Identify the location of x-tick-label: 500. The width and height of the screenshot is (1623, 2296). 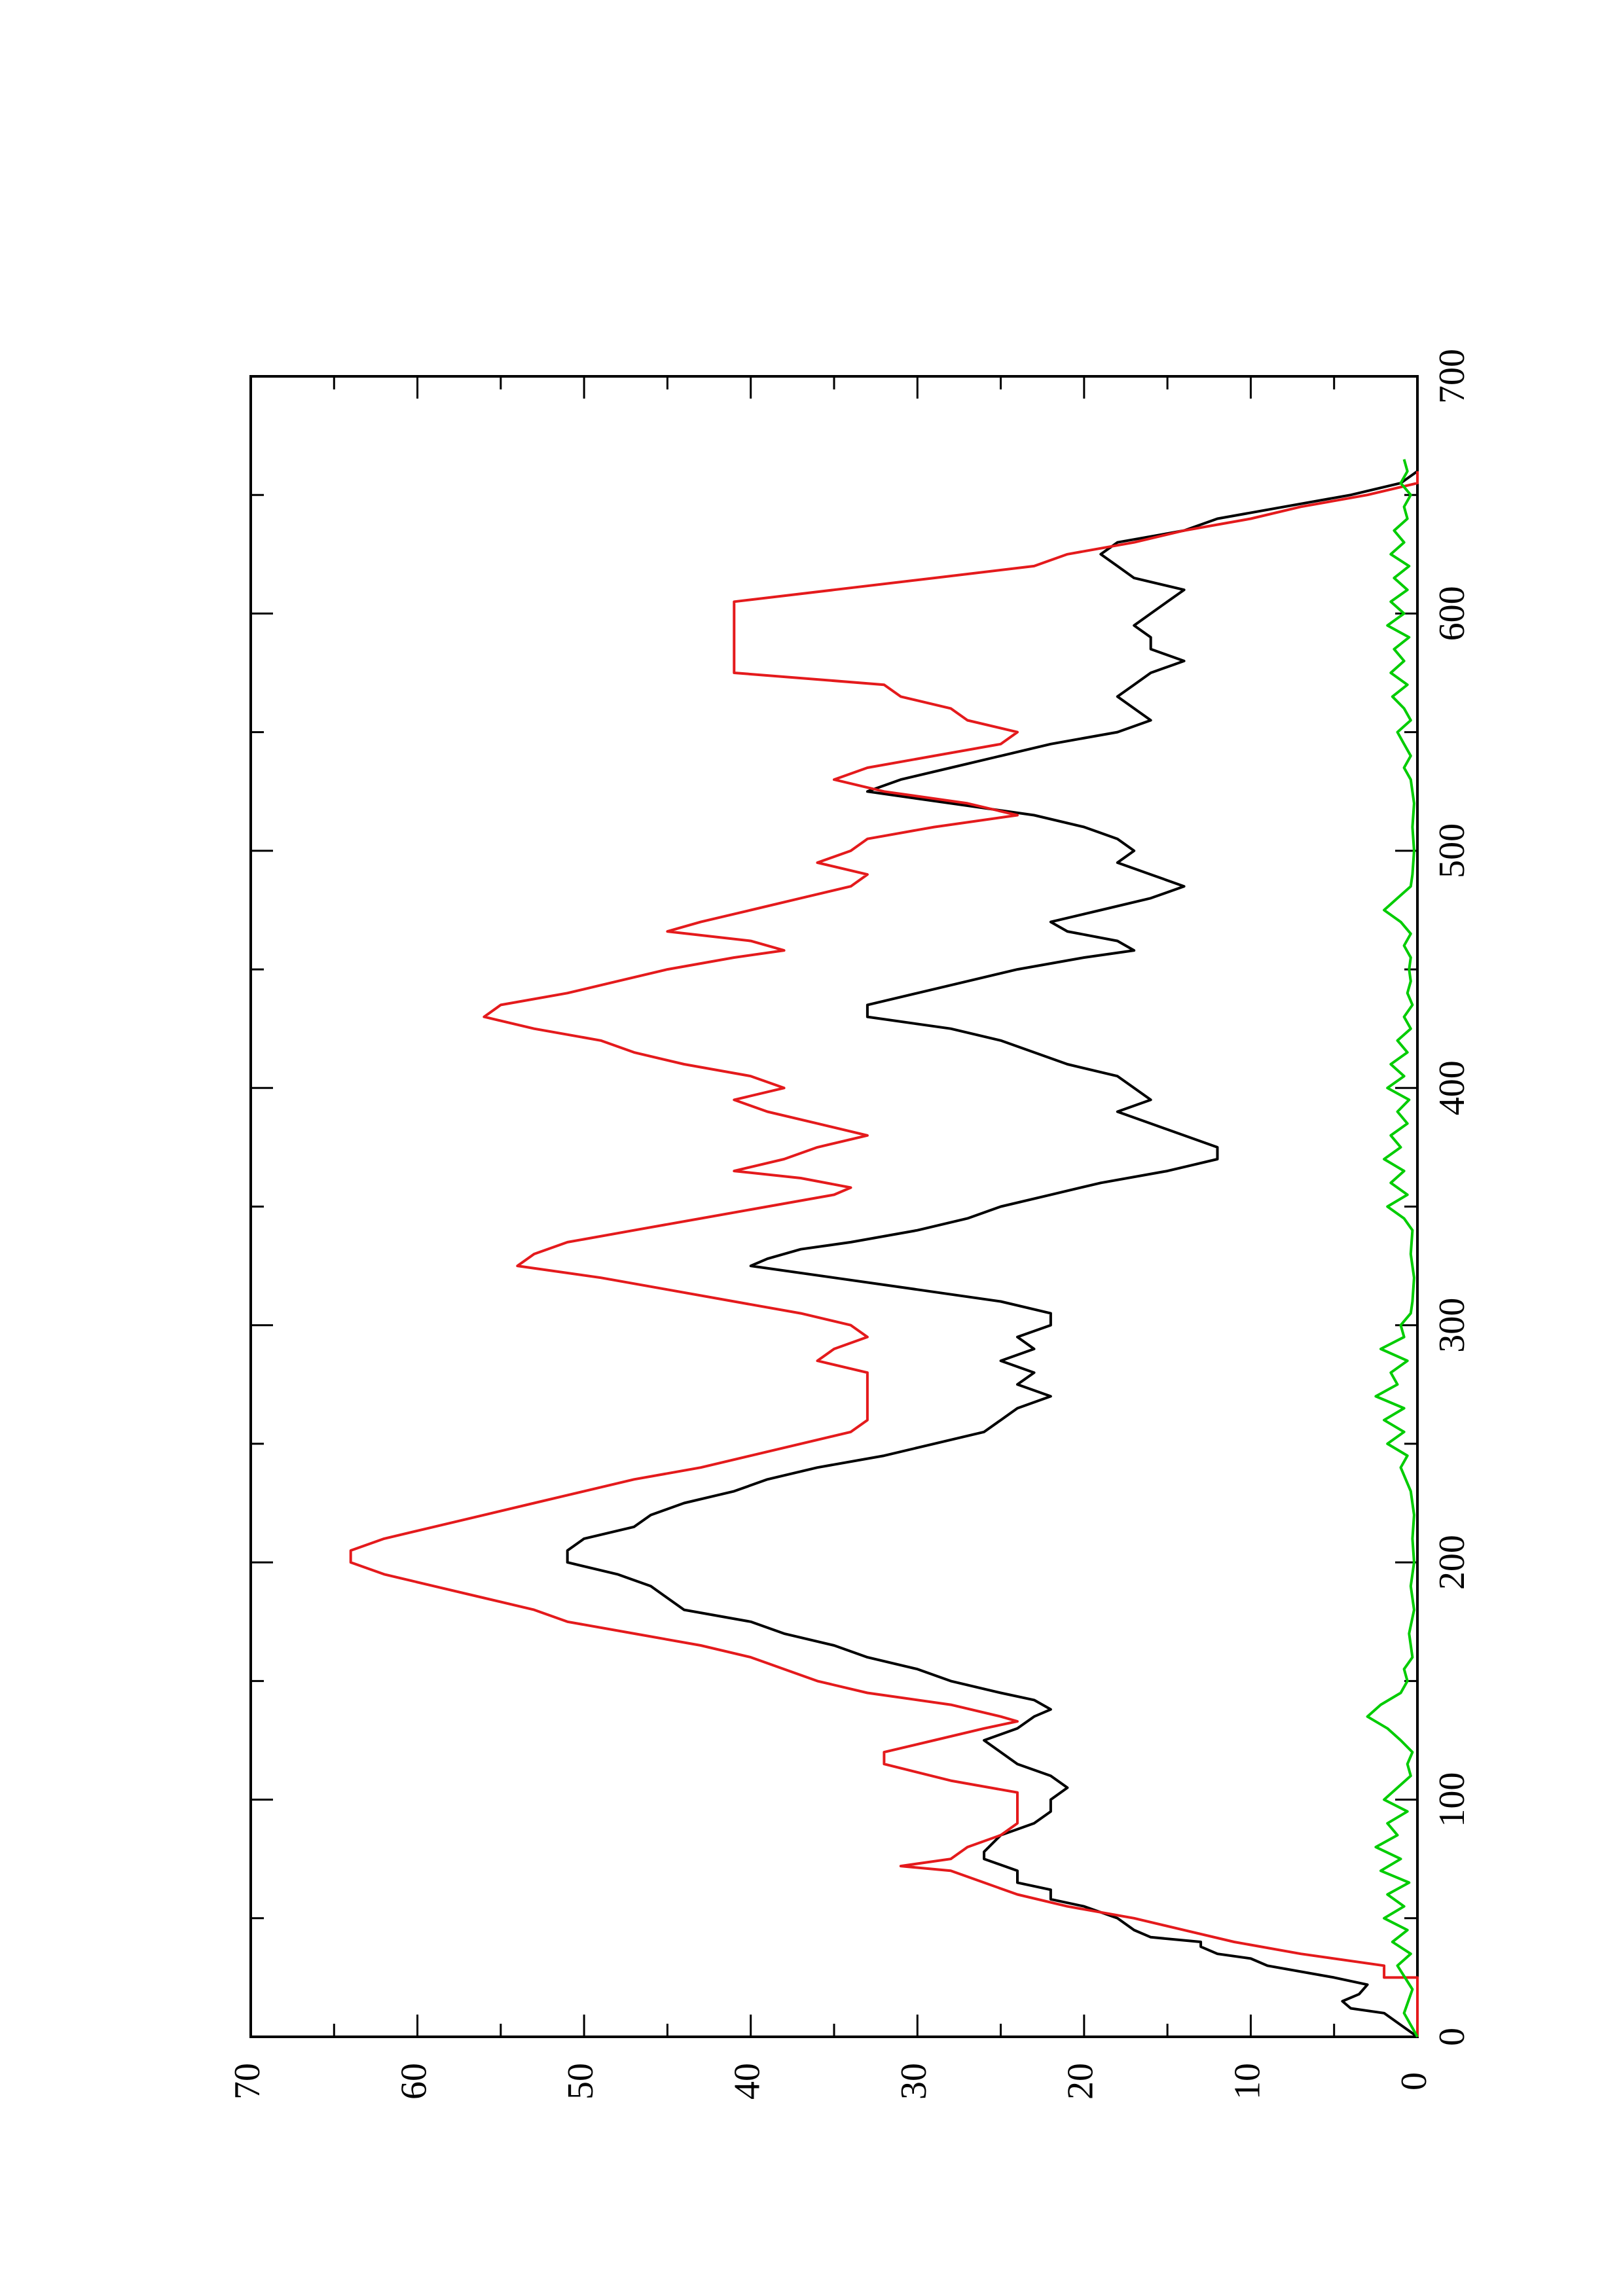
(1452, 850).